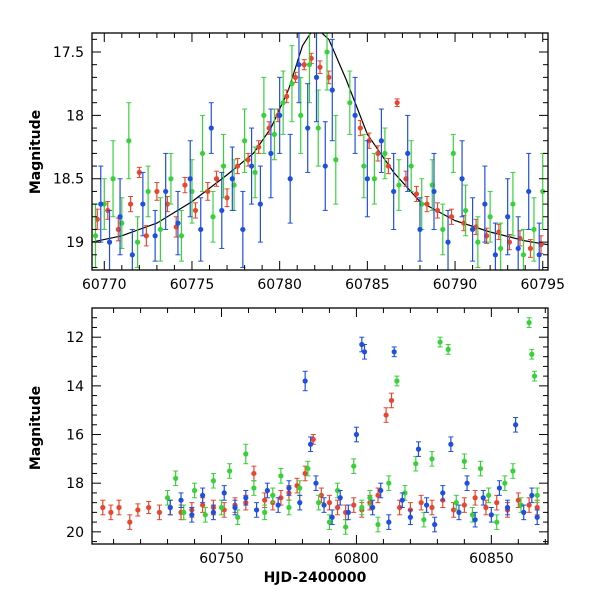 The height and width of the screenshot is (600, 600). Describe the element at coordinates (68, 53) in the screenshot. I see `y-tick-label: 17.5` at that location.